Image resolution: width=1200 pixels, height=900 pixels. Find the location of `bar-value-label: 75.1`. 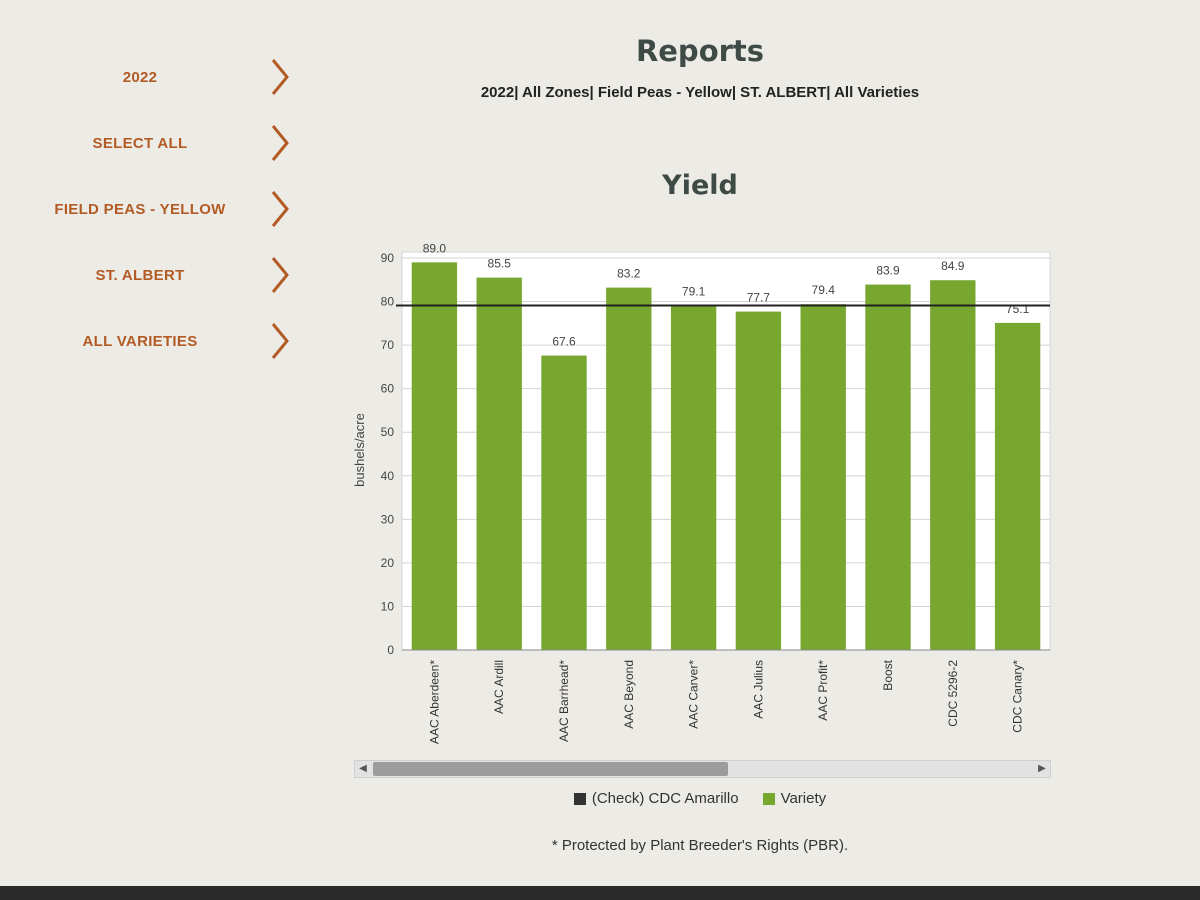

bar-value-label: 75.1 is located at coordinates (1018, 309).